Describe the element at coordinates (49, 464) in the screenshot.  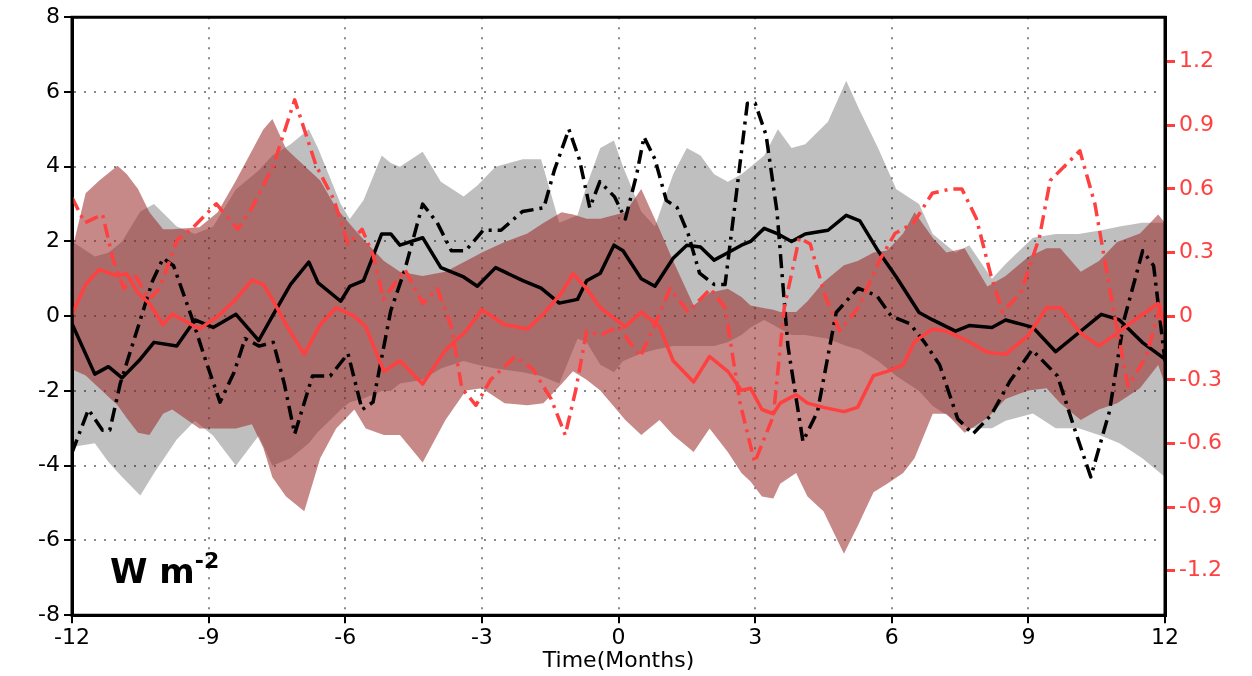
I see `y-tick-label: -4` at that location.